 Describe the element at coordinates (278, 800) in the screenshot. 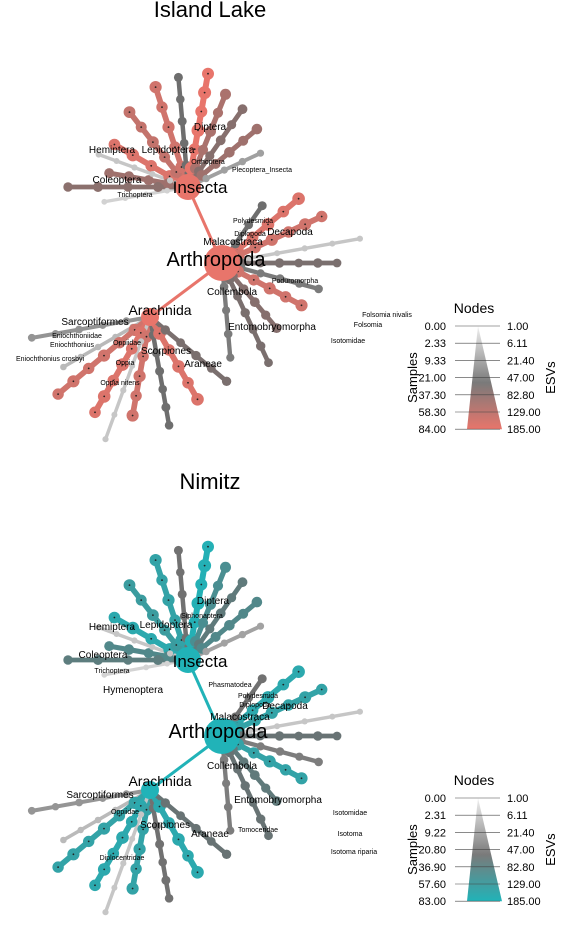

I see `taxon-label-entomobryomorpha: Entomobryomorpha` at that location.